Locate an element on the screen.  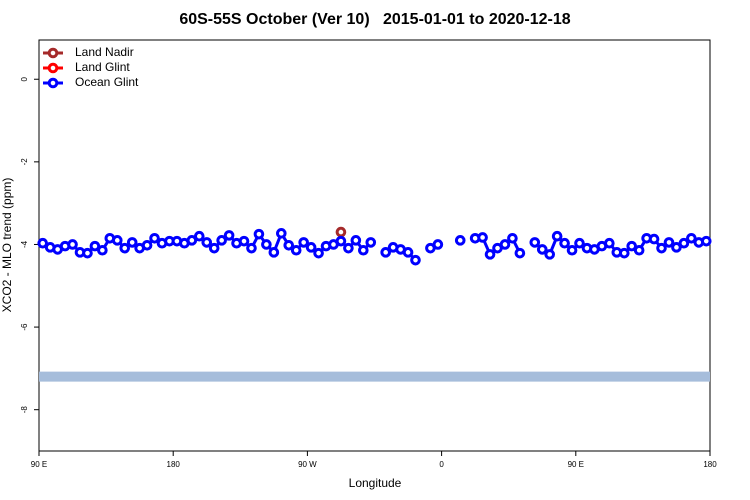
y-axis-label: XCO2 - MLO trend (ppm) is located at coordinates (7, 245).